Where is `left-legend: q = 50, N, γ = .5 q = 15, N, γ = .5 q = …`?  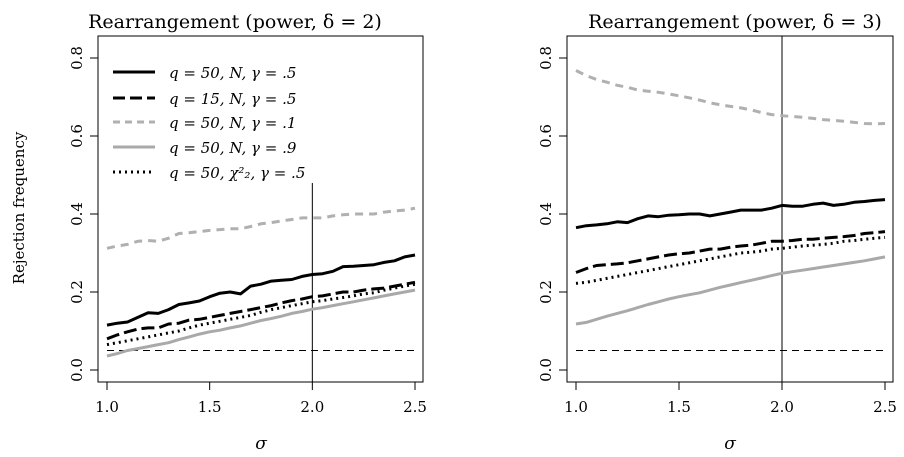
left-legend: q = 50, N, γ = .5 q = 15, N, γ = .5 q = … is located at coordinates (209, 123).